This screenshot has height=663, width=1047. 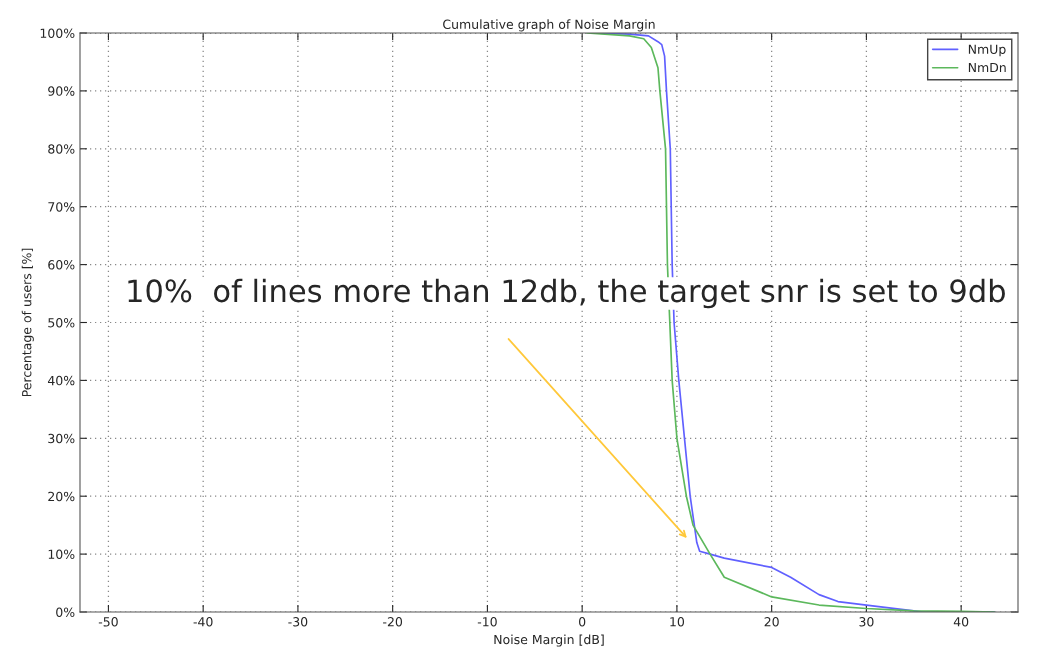 I want to click on x-tick-label: -50, so click(x=108, y=622).